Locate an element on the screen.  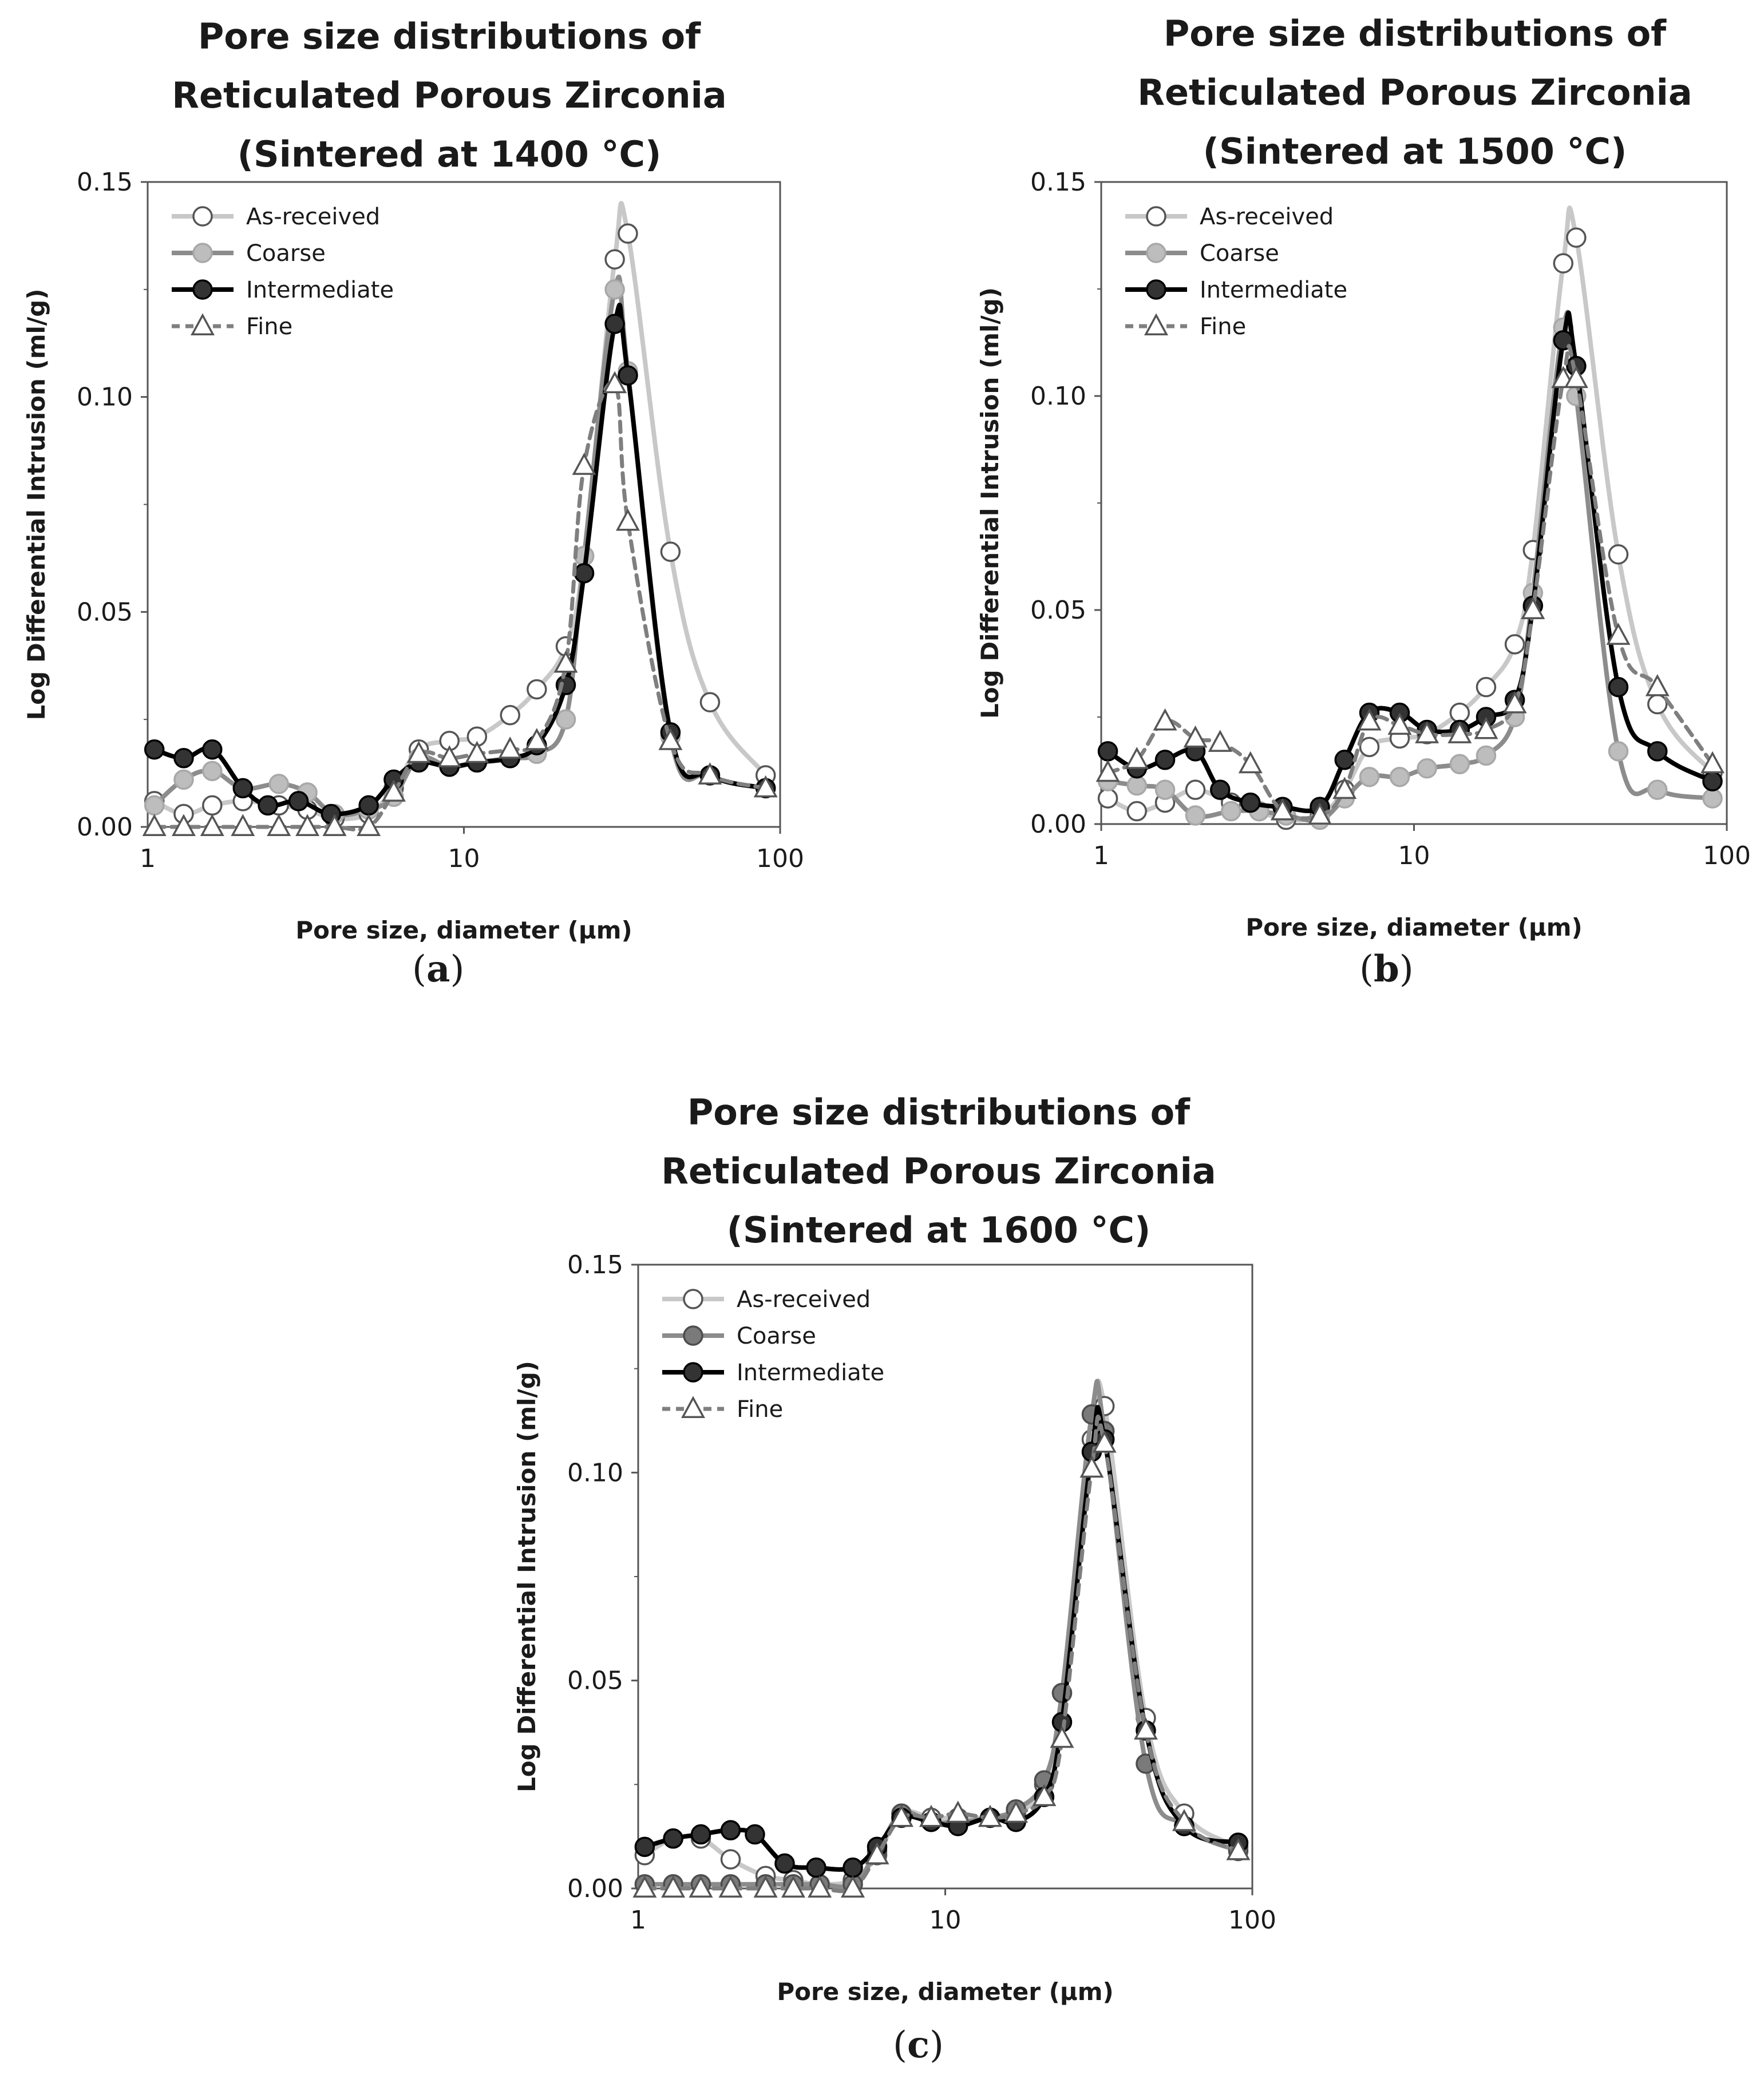
chart-title-line: Pore size distributions of is located at coordinates (449, 36).